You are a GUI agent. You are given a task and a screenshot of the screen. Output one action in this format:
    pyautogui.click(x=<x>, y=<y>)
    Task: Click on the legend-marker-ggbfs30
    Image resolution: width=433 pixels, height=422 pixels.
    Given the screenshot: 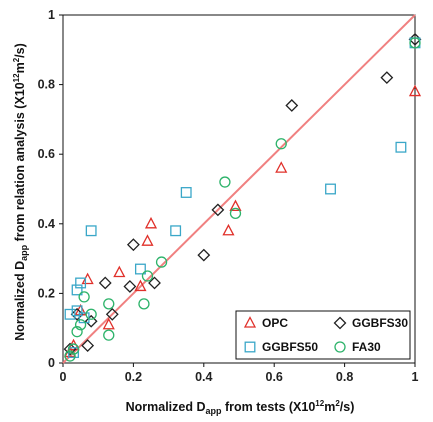 What is the action you would take?
    pyautogui.click(x=340, y=323)
    